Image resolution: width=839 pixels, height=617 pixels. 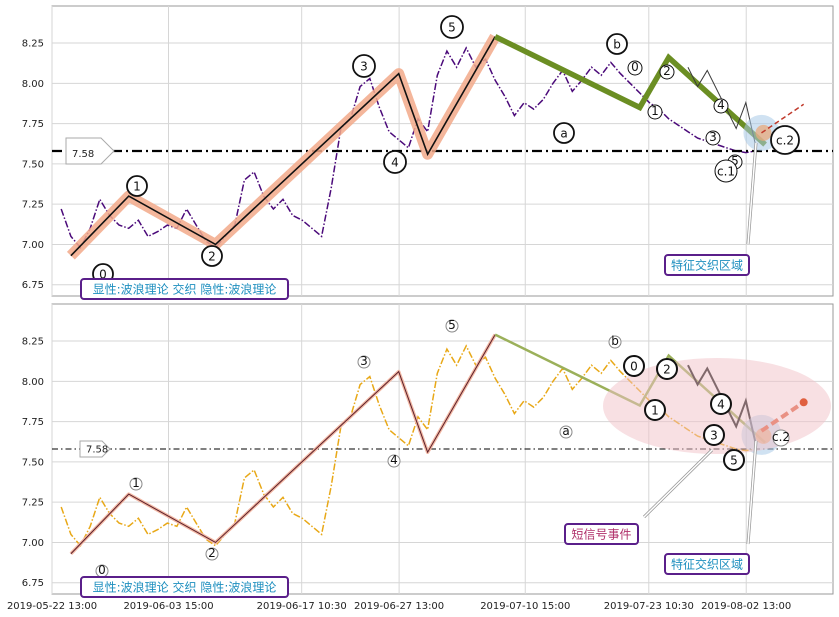 What do you see at coordinates (746, 606) in the screenshot?
I see `x-tick-label: 2019-08-02 13:00` at bounding box center [746, 606].